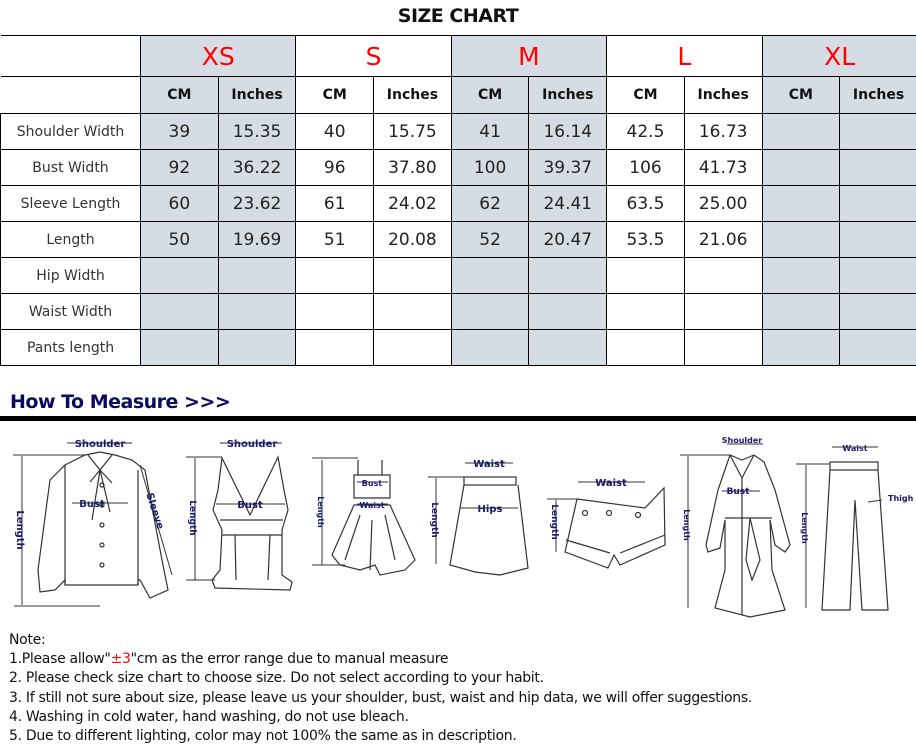 This screenshot has width=916, height=753. I want to click on table-cell: 19.69, so click(257, 239).